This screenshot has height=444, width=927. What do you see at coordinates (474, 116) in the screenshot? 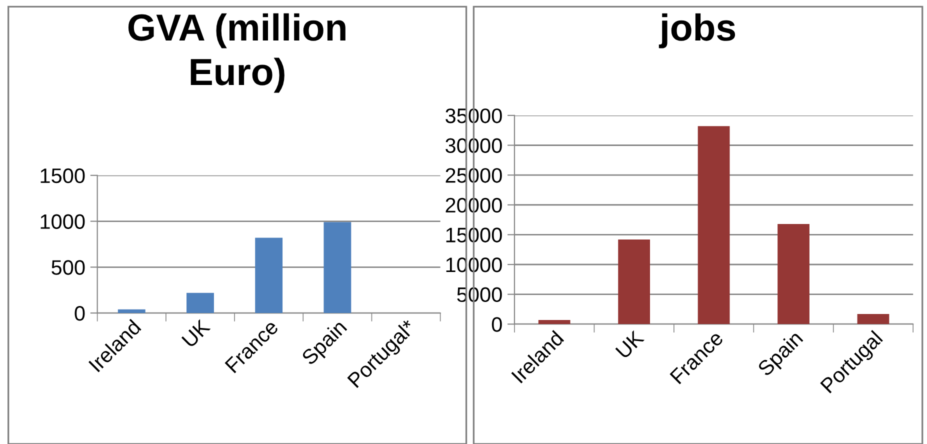
I see `y-tick-label: 35000` at bounding box center [474, 116].